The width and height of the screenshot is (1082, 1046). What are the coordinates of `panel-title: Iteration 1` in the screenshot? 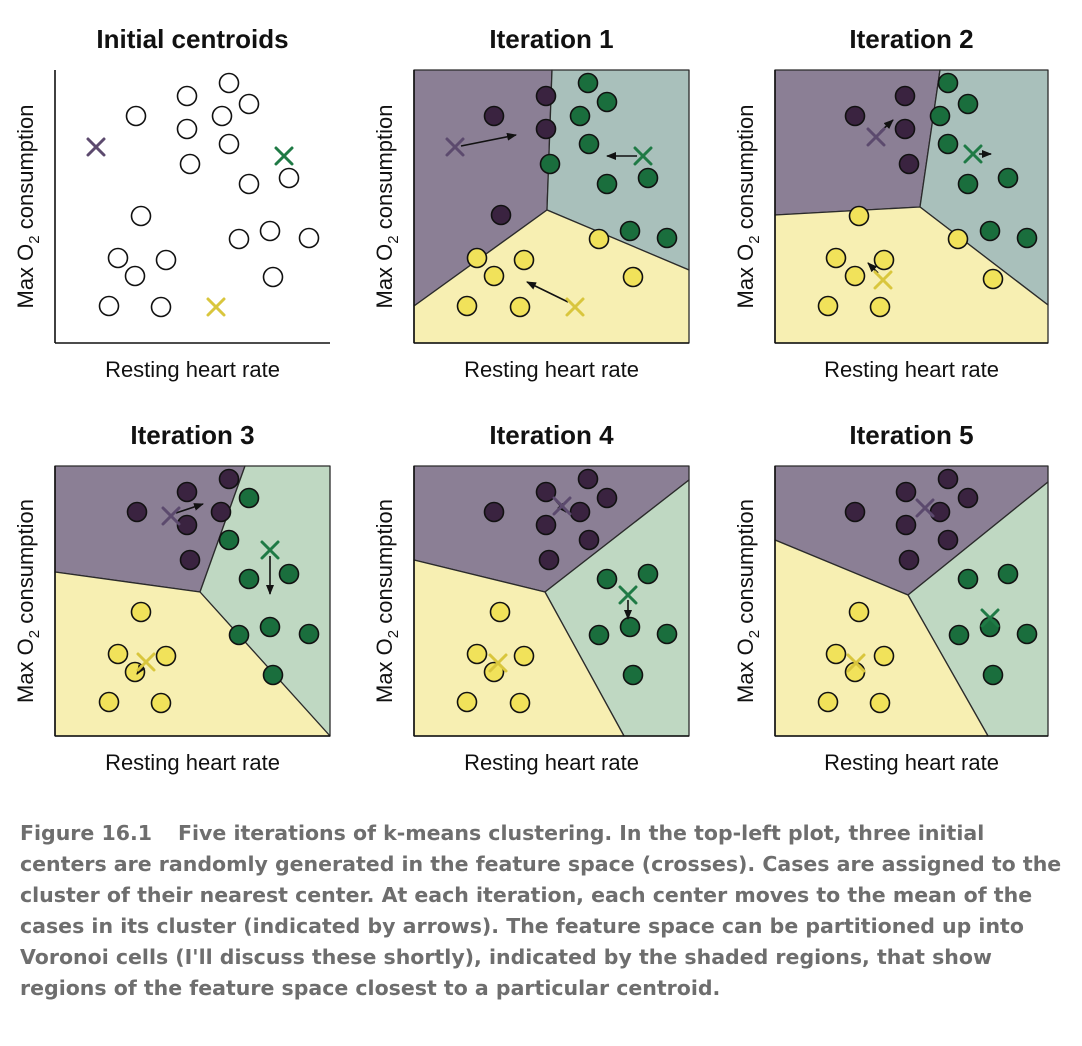 It's located at (551, 39).